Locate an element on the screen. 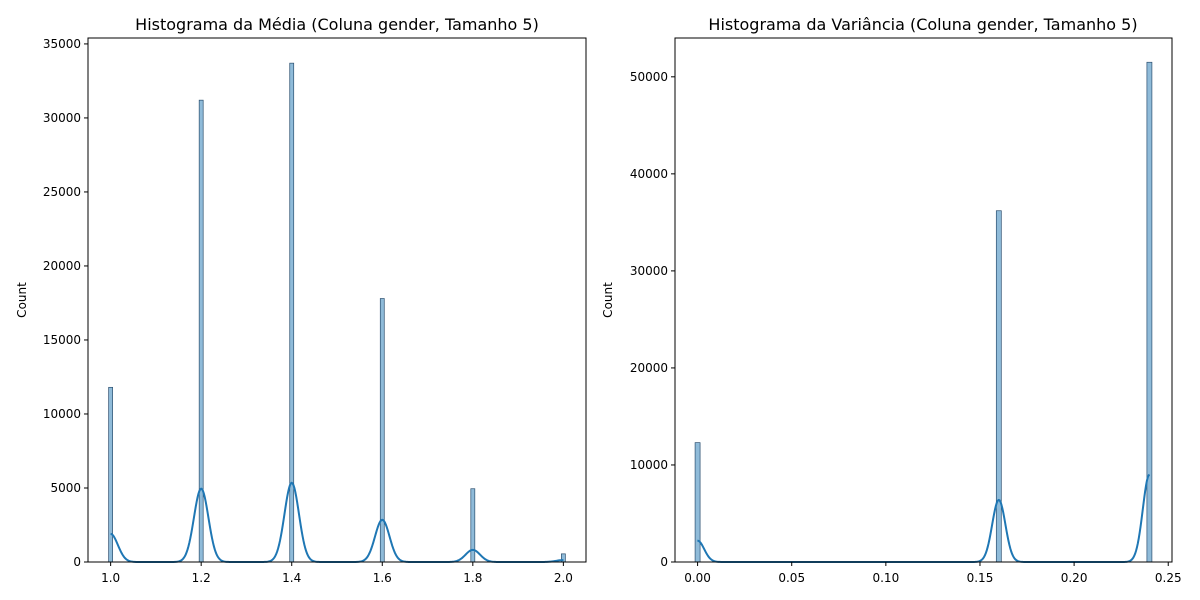 The width and height of the screenshot is (1200, 600). chart-variance-ytick-label-3: 30000 is located at coordinates (649, 271).